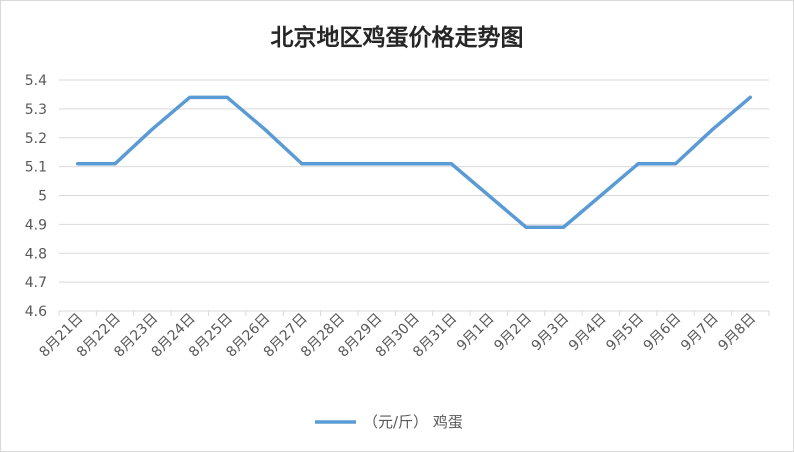 The image size is (794, 452). I want to click on y-tick-label: 4.6, so click(36, 312).